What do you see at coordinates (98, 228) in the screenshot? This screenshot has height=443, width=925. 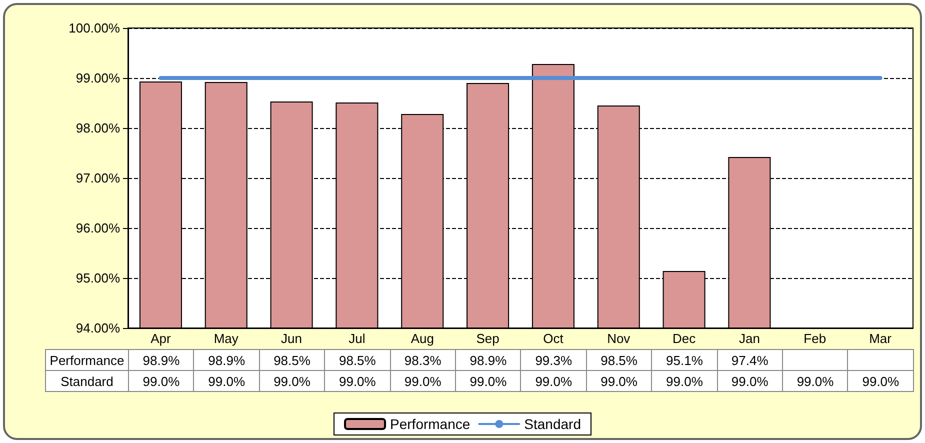 I see `y-tick-label: 96.00%` at bounding box center [98, 228].